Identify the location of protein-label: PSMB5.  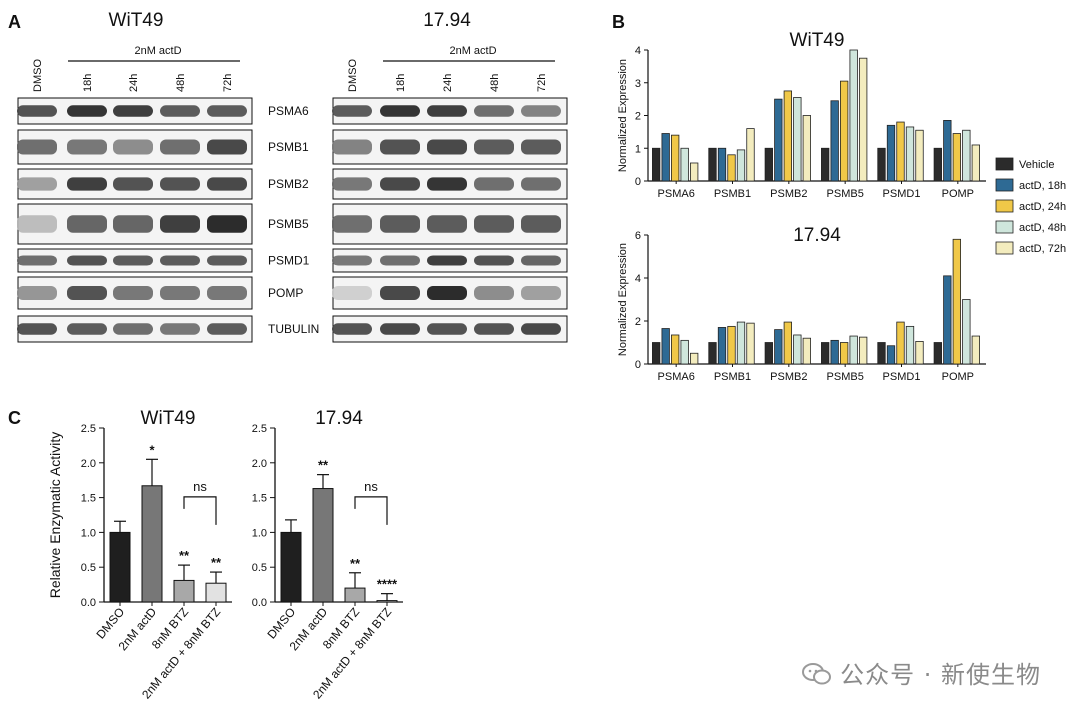
(288, 224).